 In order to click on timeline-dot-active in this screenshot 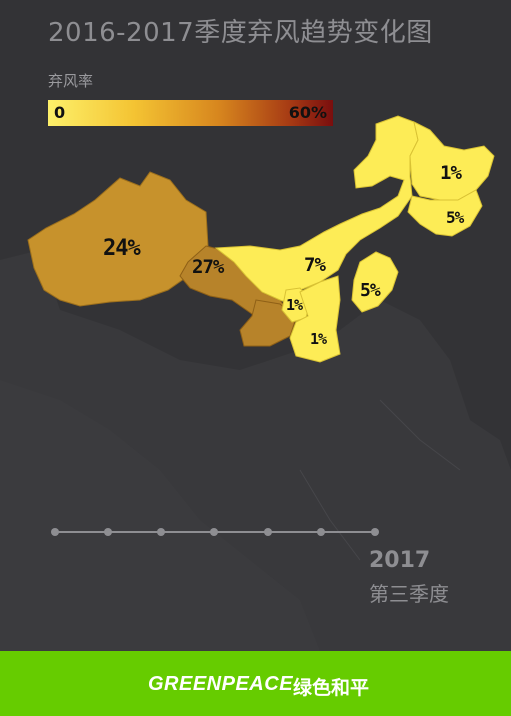, I will do `click(375, 532)`.